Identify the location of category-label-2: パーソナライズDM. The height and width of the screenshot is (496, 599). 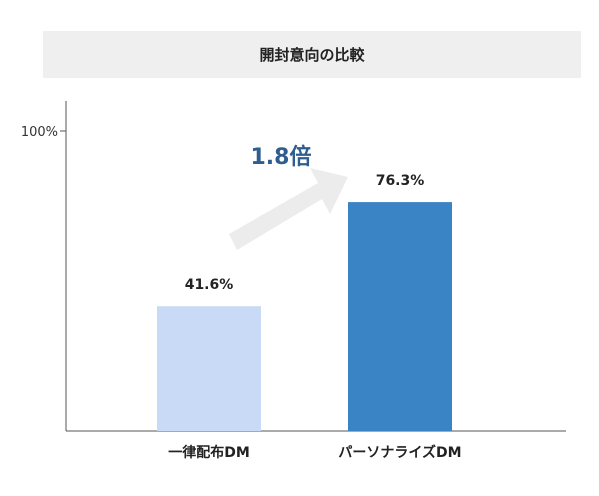
(399, 452).